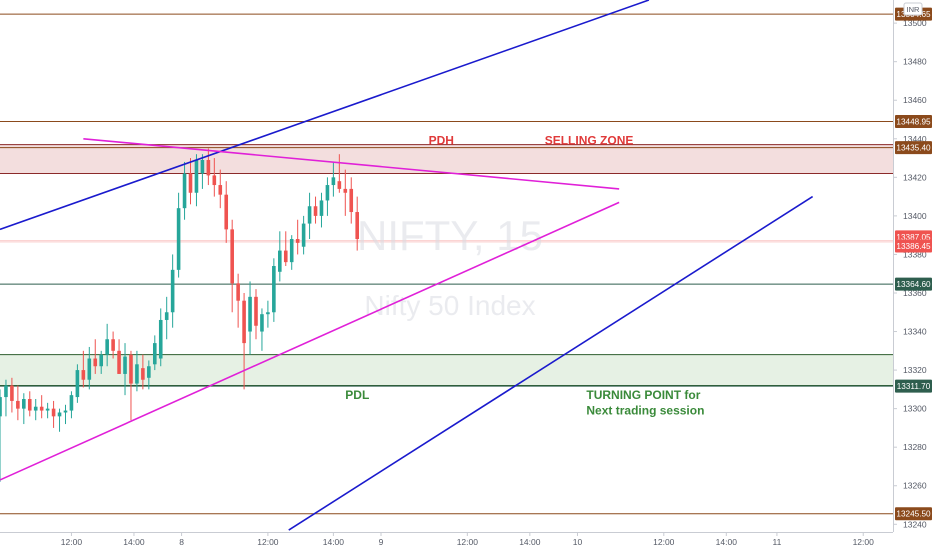 The height and width of the screenshot is (555, 932). Describe the element at coordinates (776, 542) in the screenshot. I see `x-tick-label: 11` at that location.